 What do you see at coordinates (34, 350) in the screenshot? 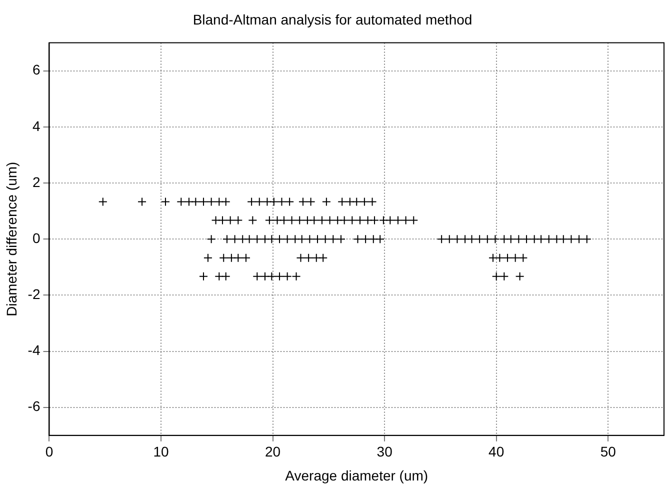
I see `y-tick-label: -4` at bounding box center [34, 350].